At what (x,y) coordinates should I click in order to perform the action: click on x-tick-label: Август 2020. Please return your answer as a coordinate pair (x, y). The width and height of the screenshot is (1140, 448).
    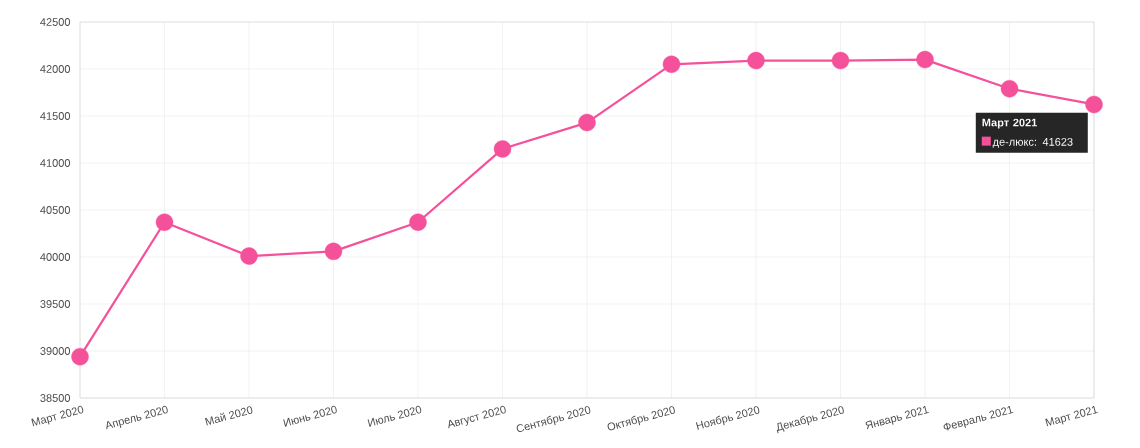
    Looking at the image, I should click on (477, 417).